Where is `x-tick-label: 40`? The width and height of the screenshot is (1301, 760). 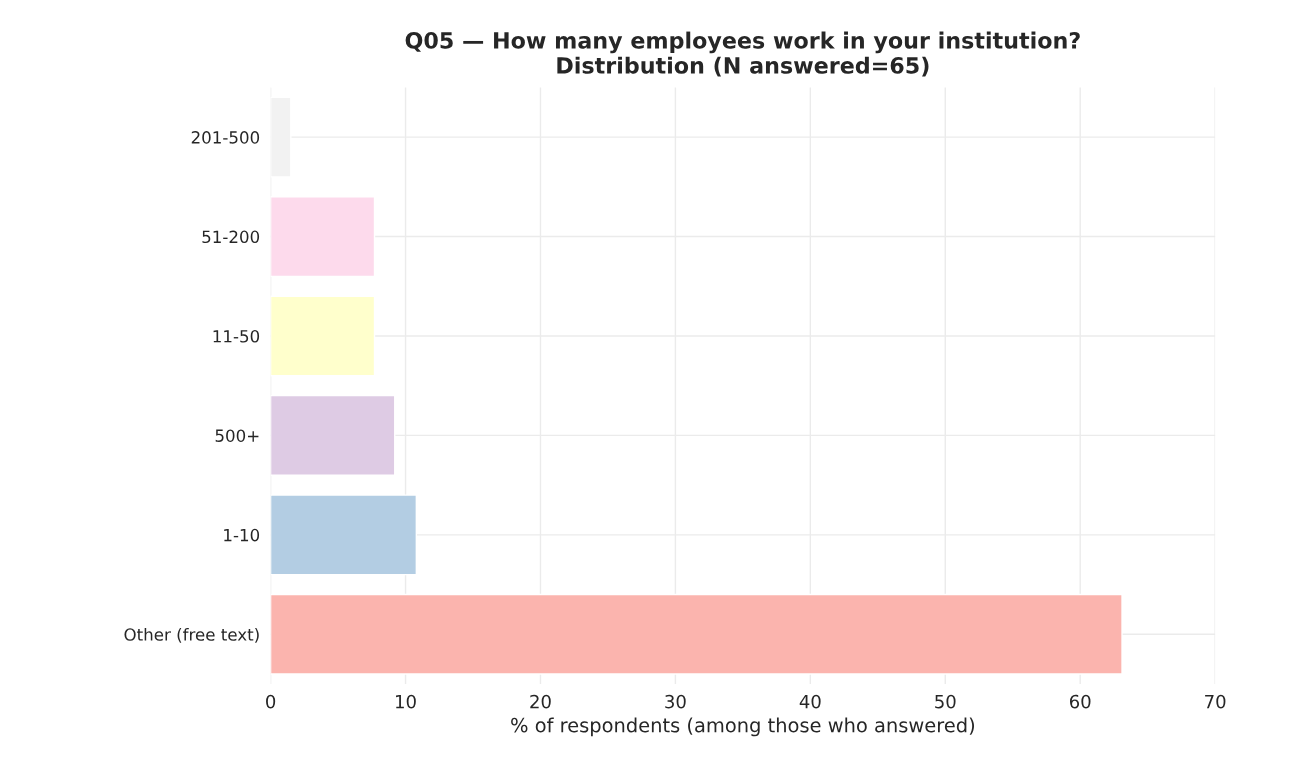 x-tick-label: 40 is located at coordinates (810, 701).